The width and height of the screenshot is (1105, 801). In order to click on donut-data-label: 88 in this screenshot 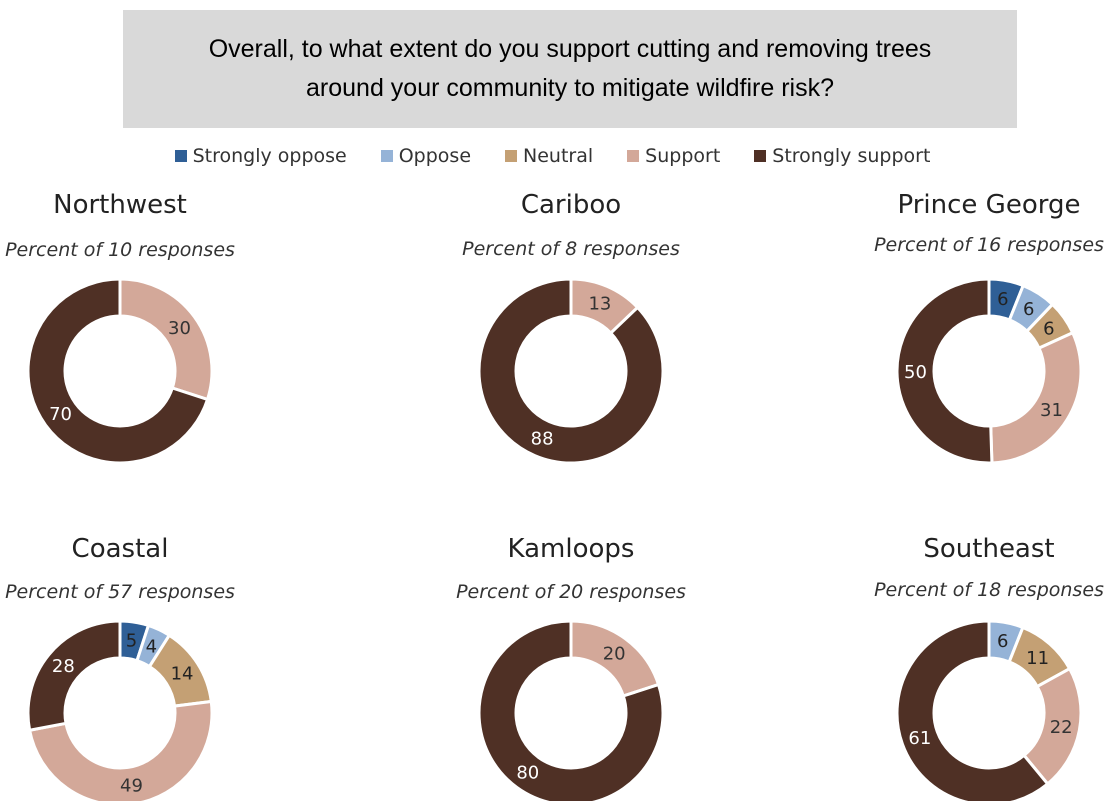, I will do `click(542, 439)`.